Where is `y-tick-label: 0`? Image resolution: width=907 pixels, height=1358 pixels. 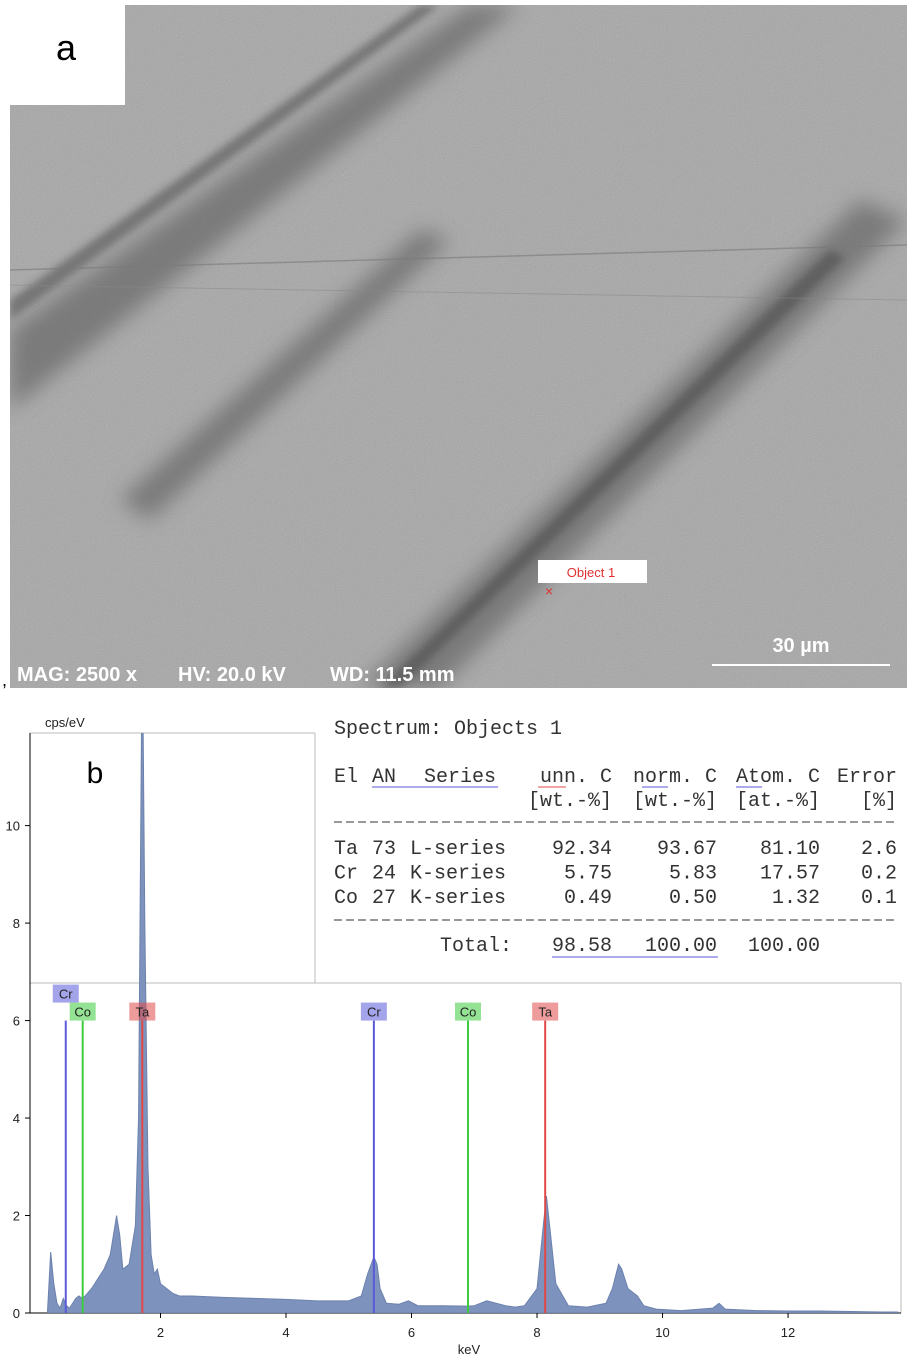 y-tick-label: 0 is located at coordinates (16, 1313).